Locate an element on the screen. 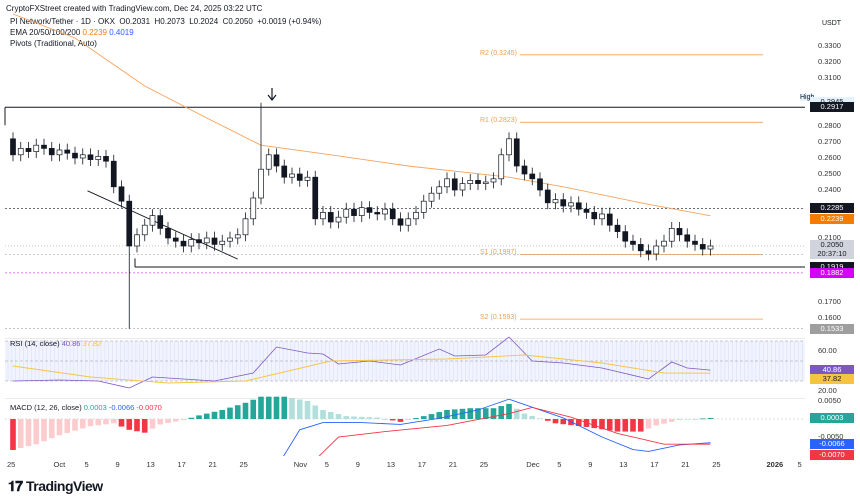 This screenshot has height=502, width=860. signal-badge: -0.0070 is located at coordinates (832, 455).